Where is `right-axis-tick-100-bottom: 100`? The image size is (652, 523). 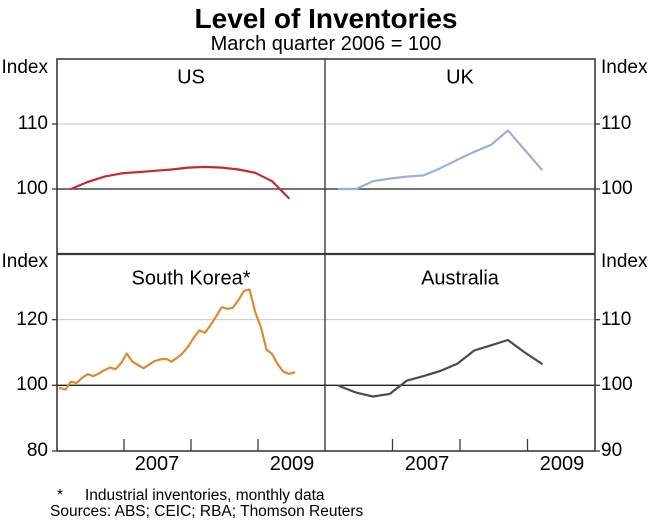
right-axis-tick-100-bottom: 100 is located at coordinates (617, 384).